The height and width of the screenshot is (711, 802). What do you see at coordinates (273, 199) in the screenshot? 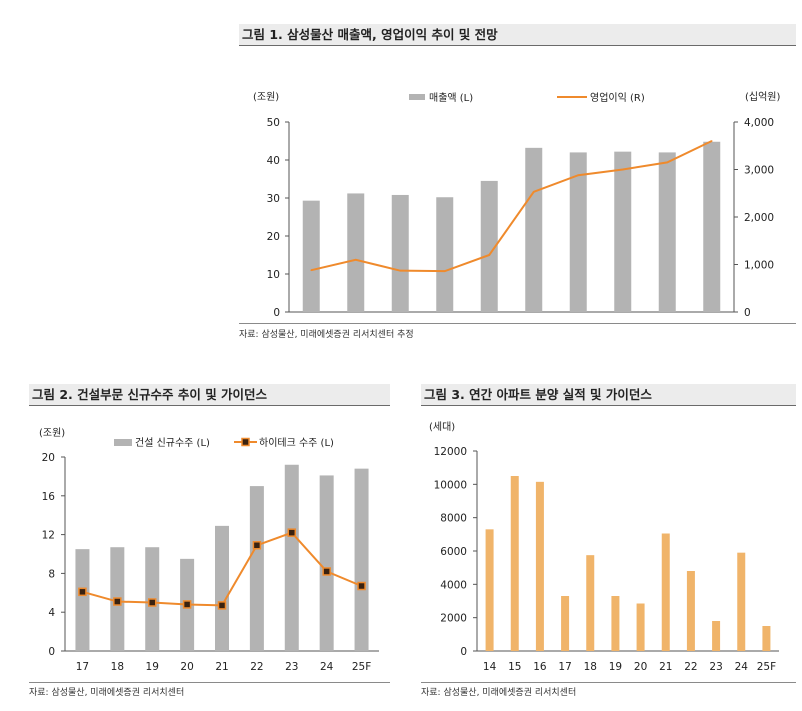
I see `left-axis-tick-label: 30` at bounding box center [273, 199].